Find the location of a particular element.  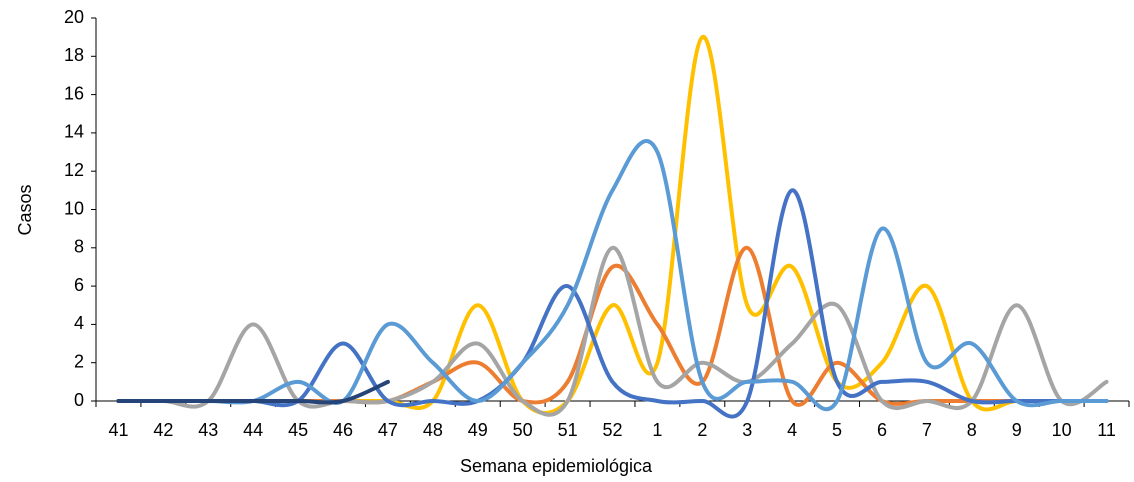

y-tick-label: 20 is located at coordinates (74, 17).